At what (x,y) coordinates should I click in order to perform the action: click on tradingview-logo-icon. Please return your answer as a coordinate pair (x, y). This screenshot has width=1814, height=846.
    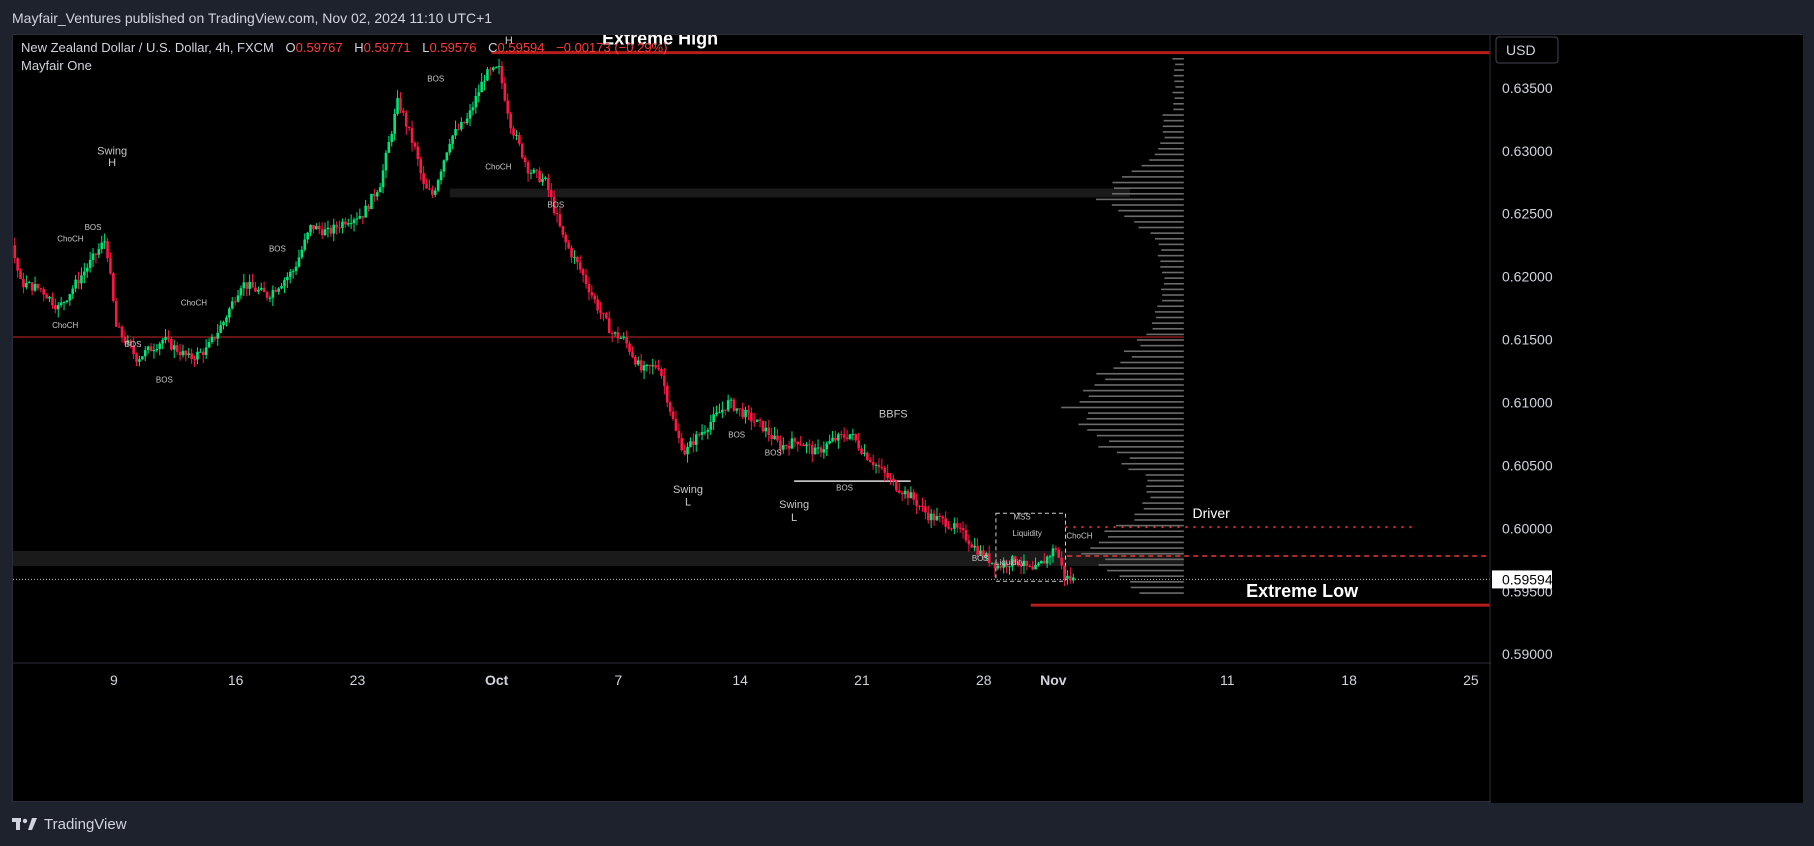
    Looking at the image, I should click on (24, 824).